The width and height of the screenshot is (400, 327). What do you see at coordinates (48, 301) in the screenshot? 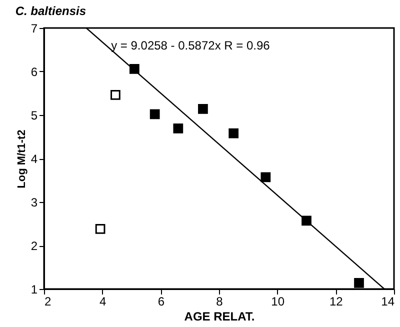
I see `x-tick-label: 2` at bounding box center [48, 301].